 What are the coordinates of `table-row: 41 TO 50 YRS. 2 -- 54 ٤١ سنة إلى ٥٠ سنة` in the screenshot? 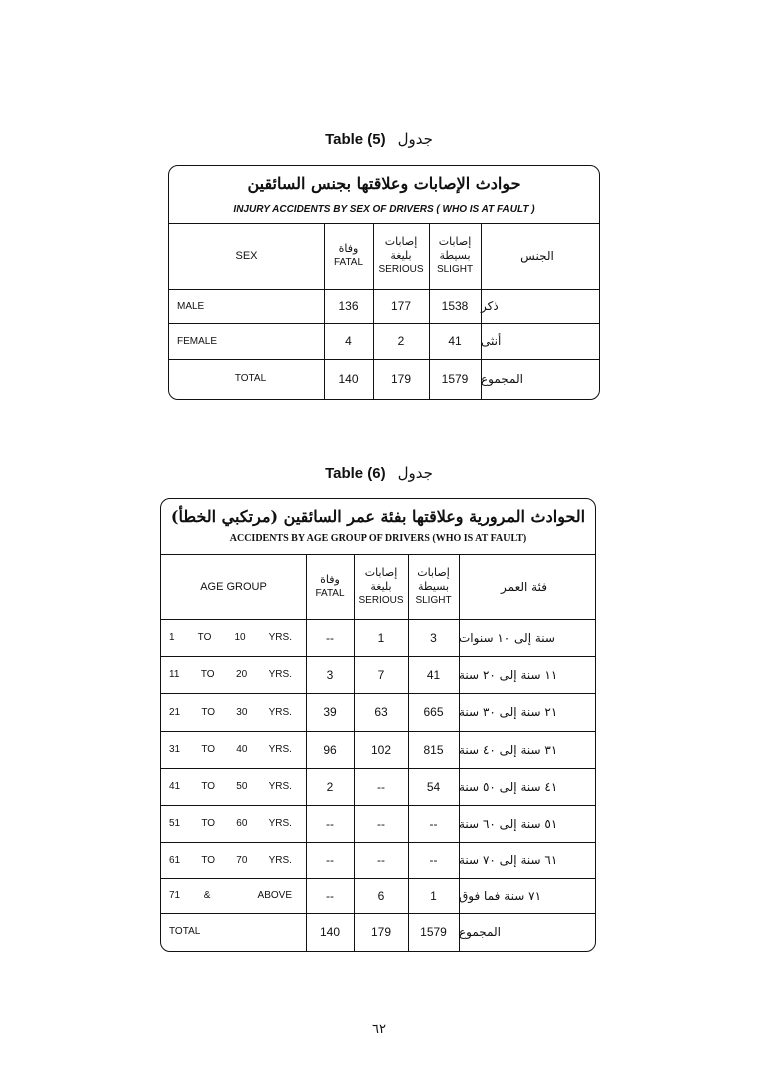 It's located at (378, 786).